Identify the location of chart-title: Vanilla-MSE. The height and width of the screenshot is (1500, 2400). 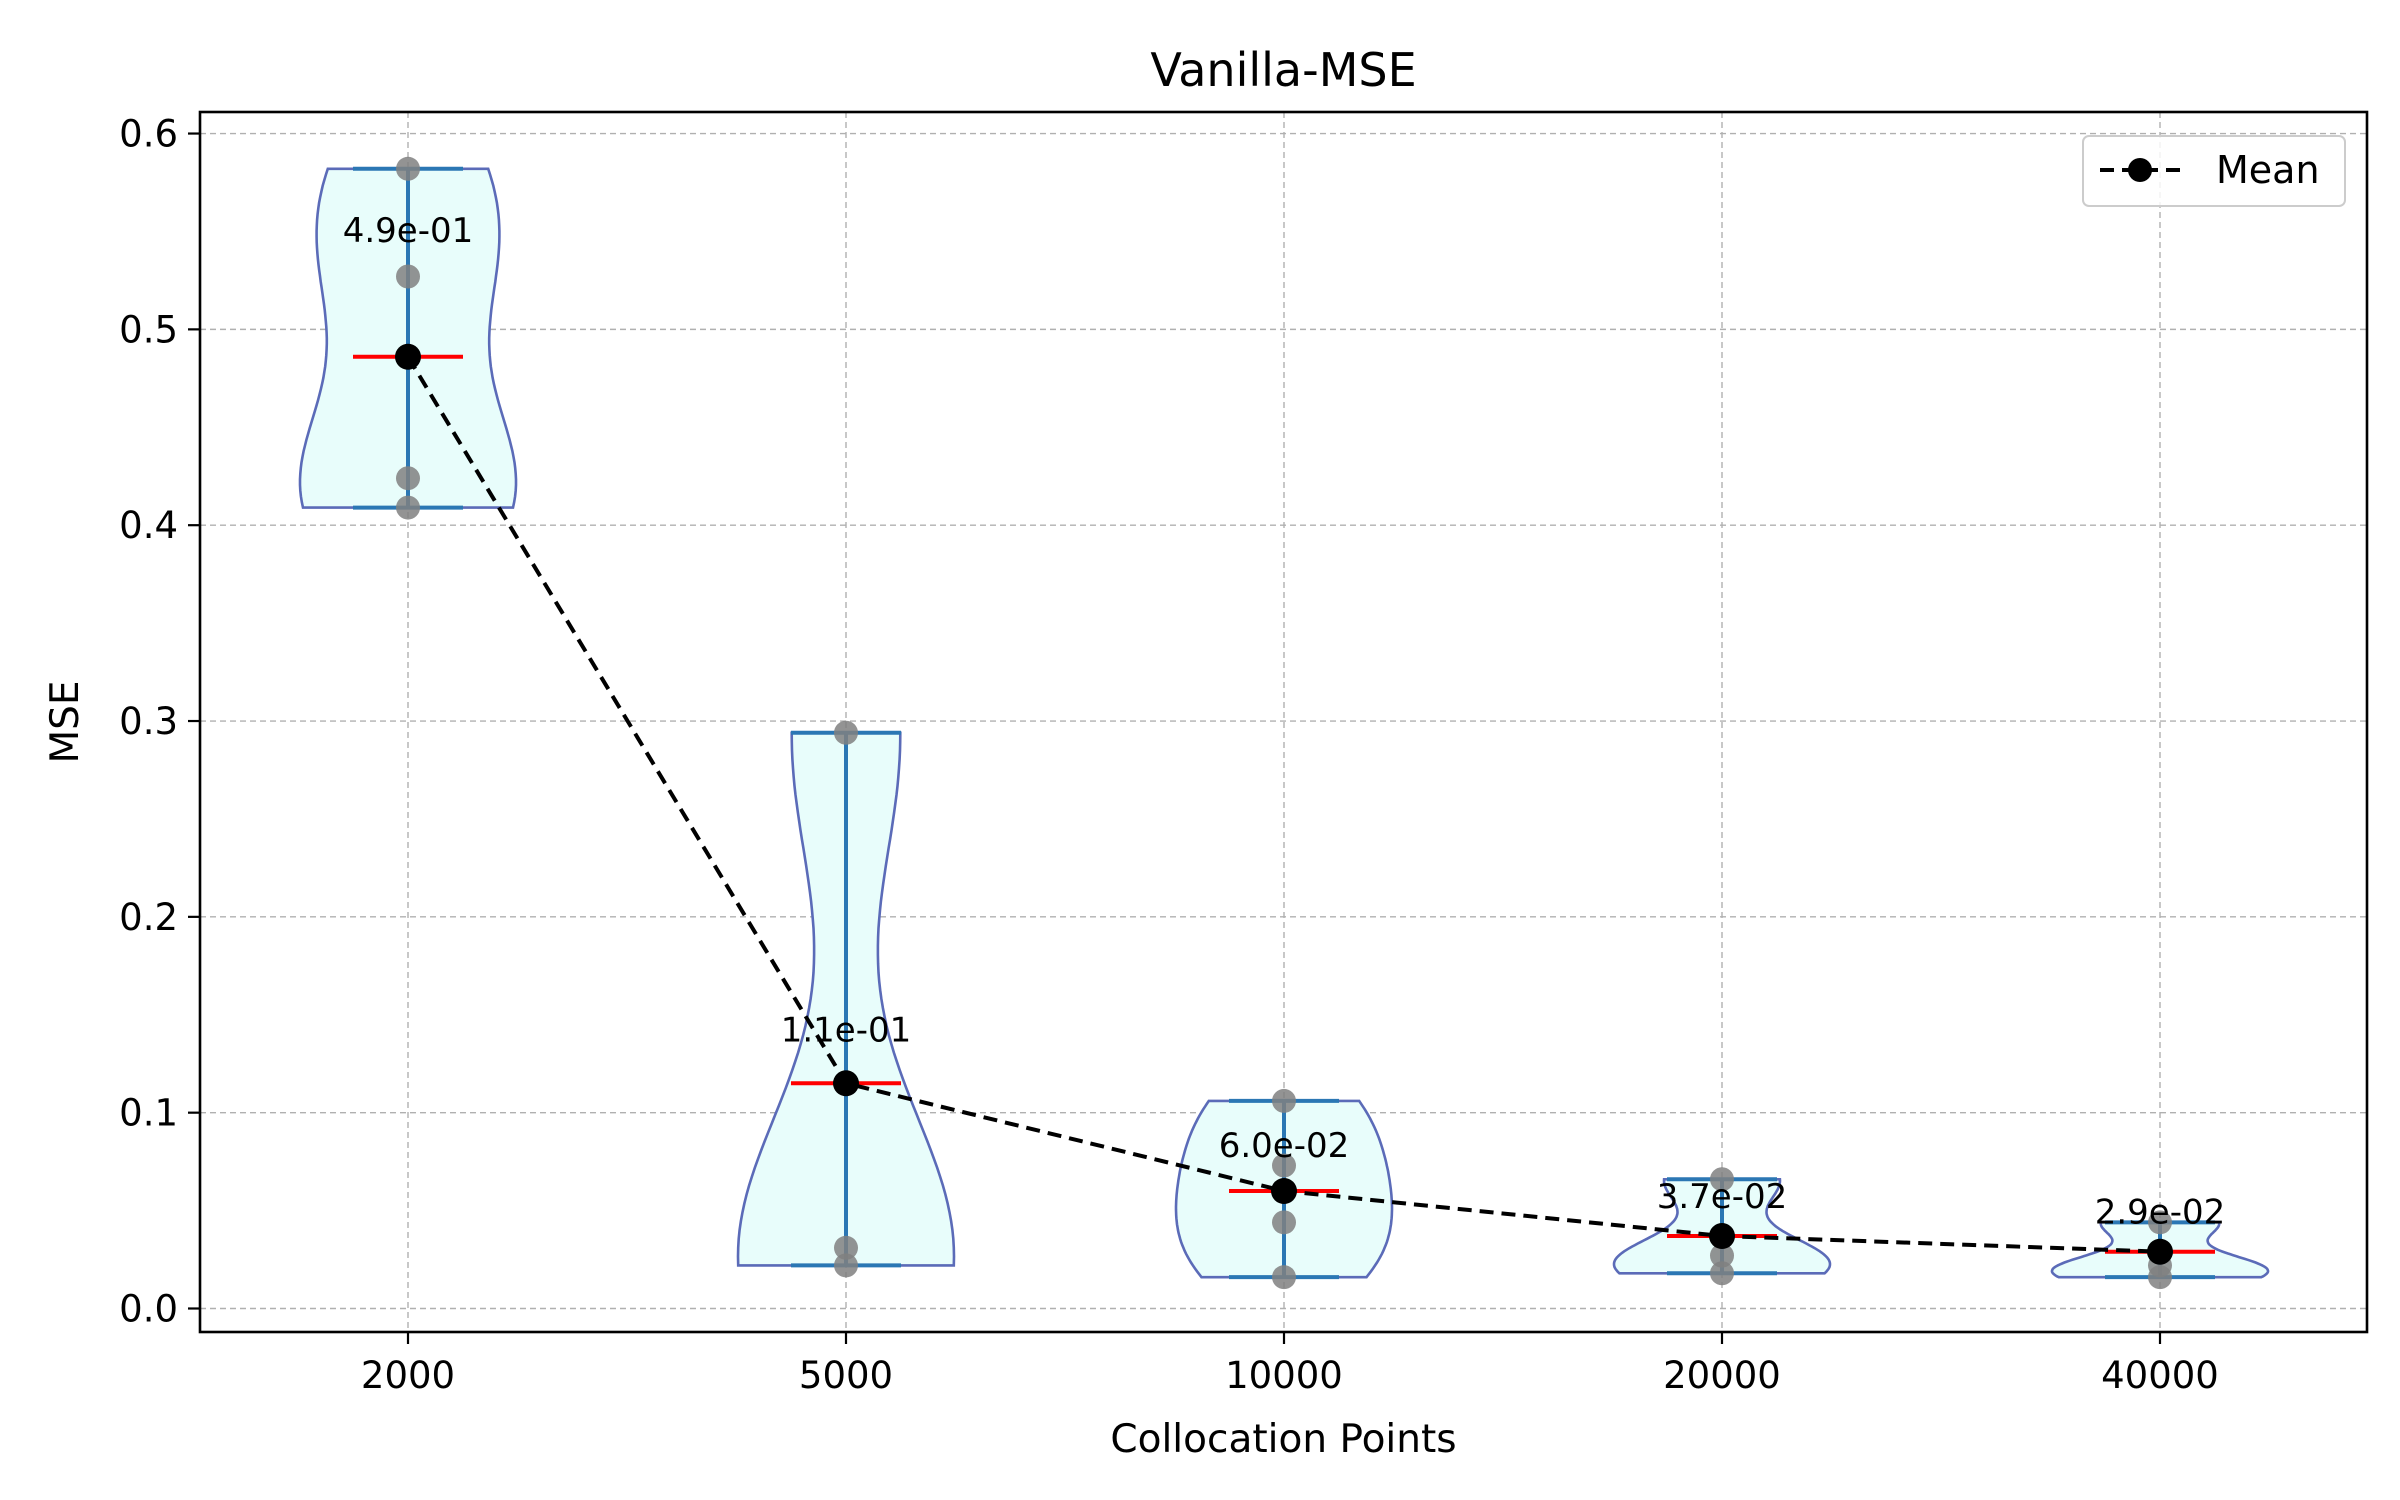
(1283, 70).